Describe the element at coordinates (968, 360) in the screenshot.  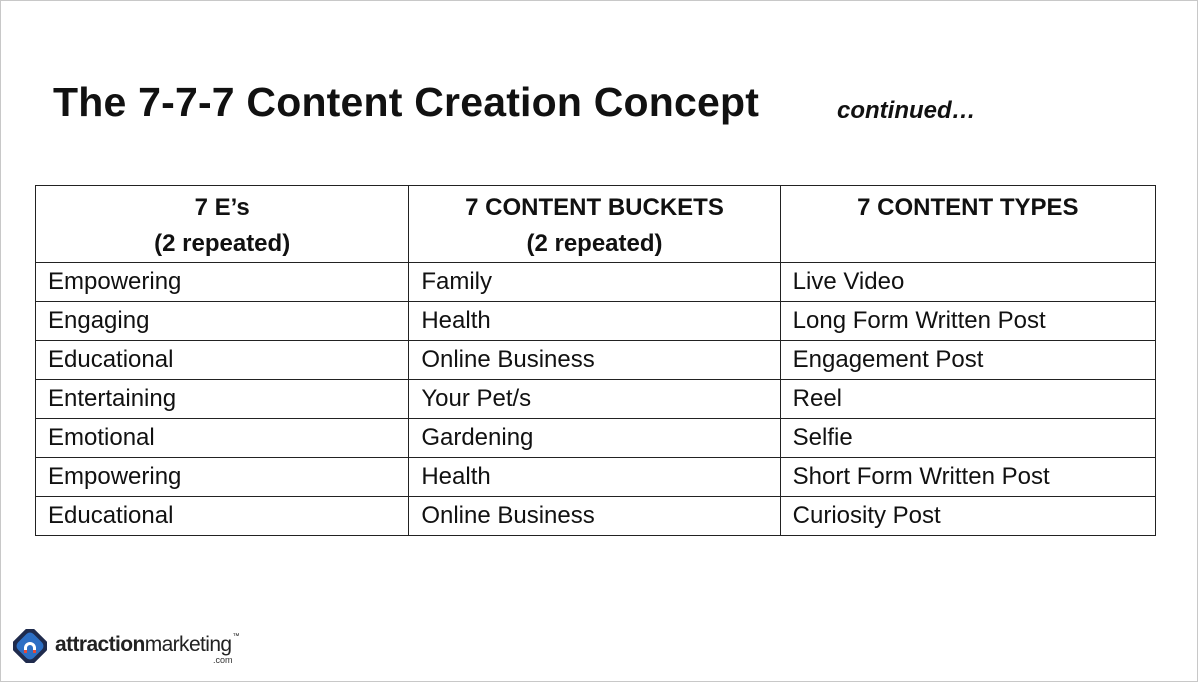
I see `table-cell: Engagement Post` at that location.